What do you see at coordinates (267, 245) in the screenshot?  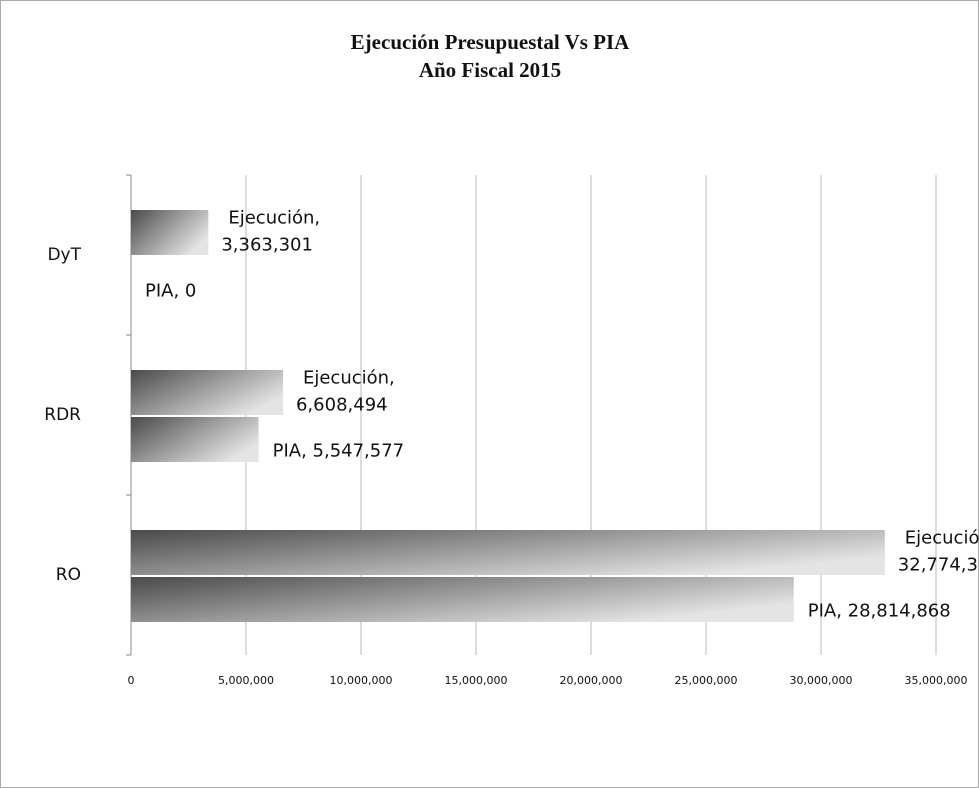 I see `data-label-line: 3,363,301` at bounding box center [267, 245].